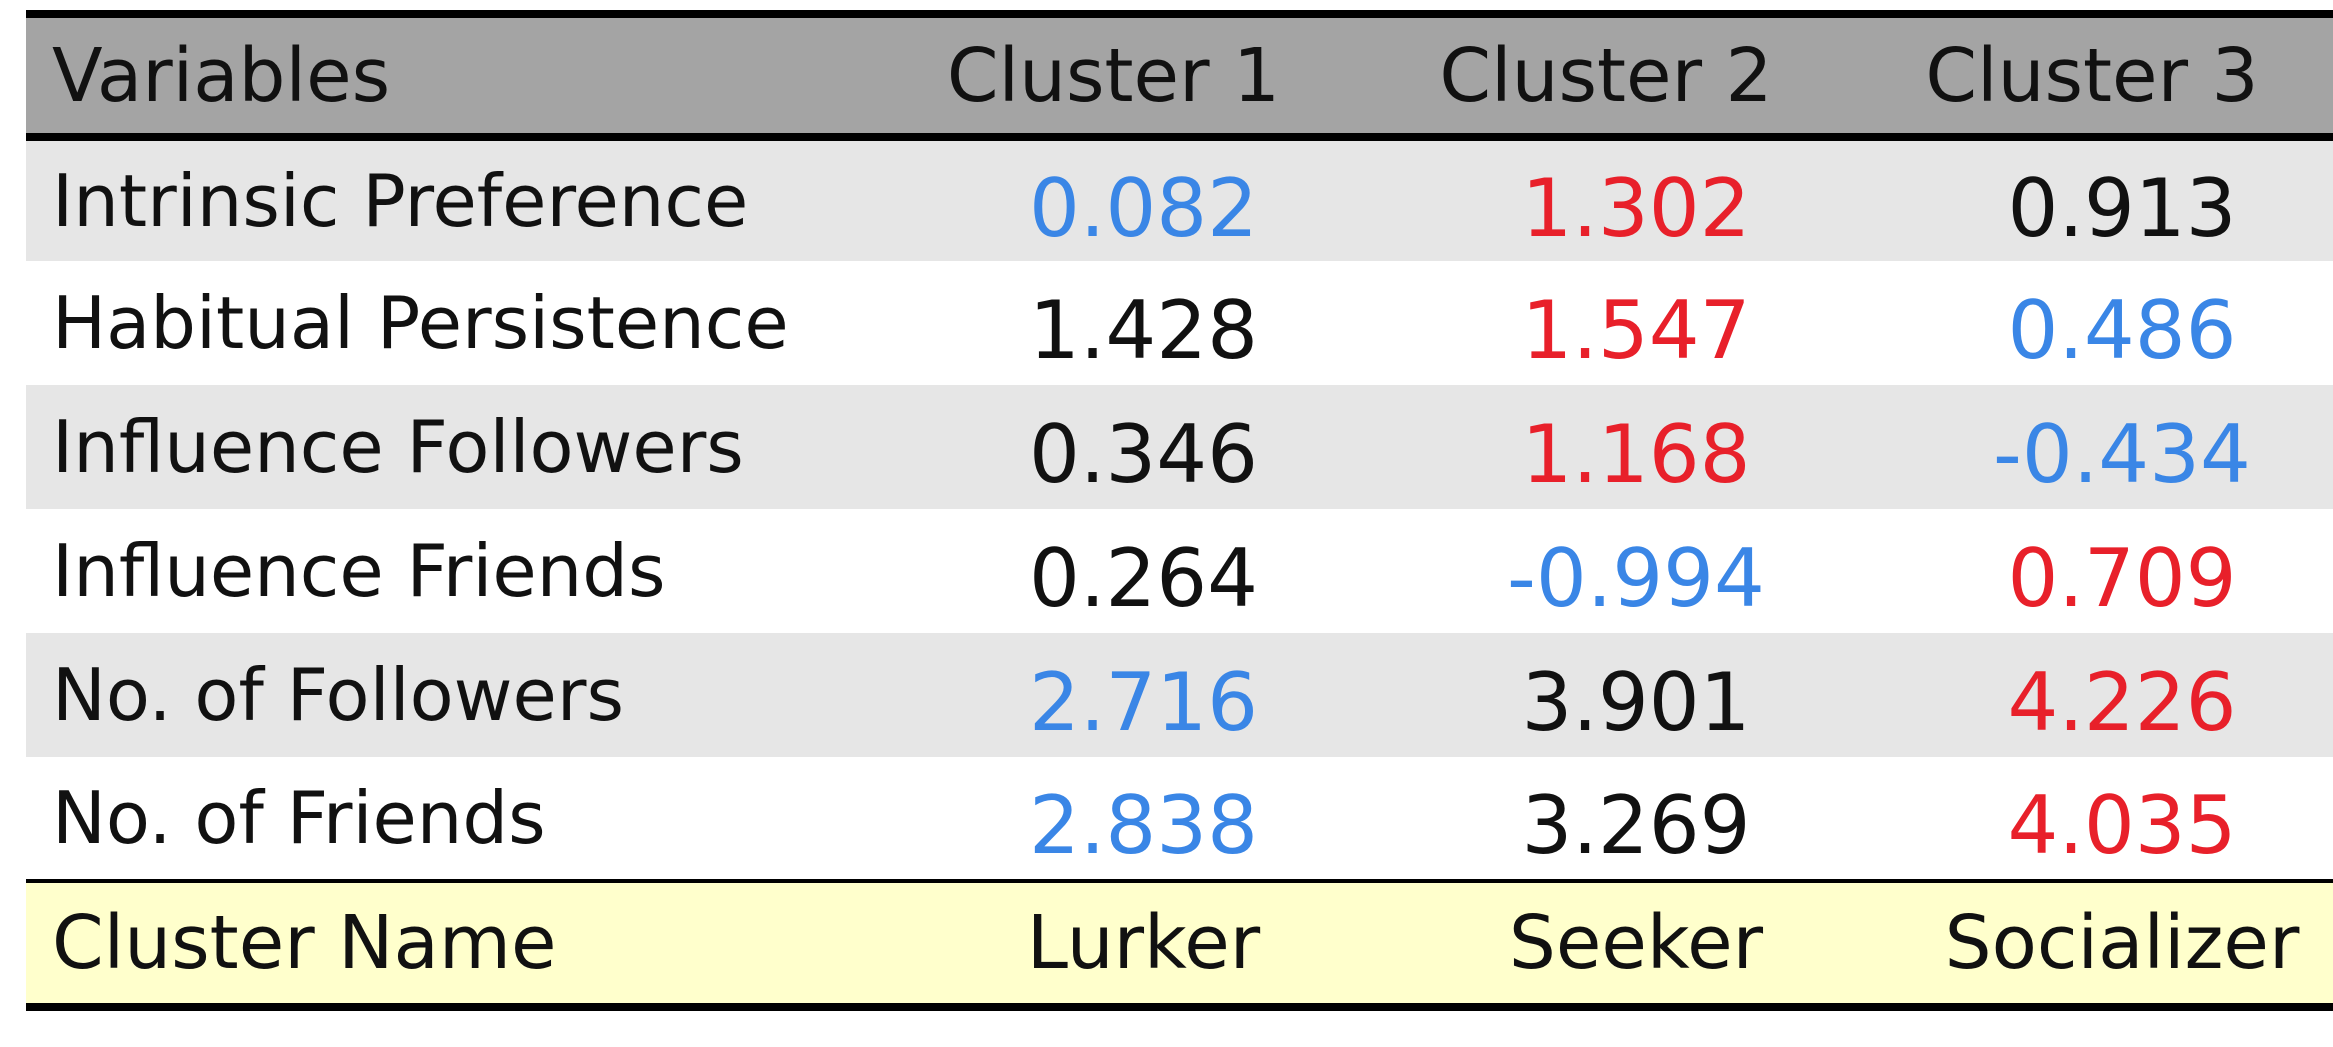  I want to click on cluster-name-value: Socializer, so click(2092, 945).